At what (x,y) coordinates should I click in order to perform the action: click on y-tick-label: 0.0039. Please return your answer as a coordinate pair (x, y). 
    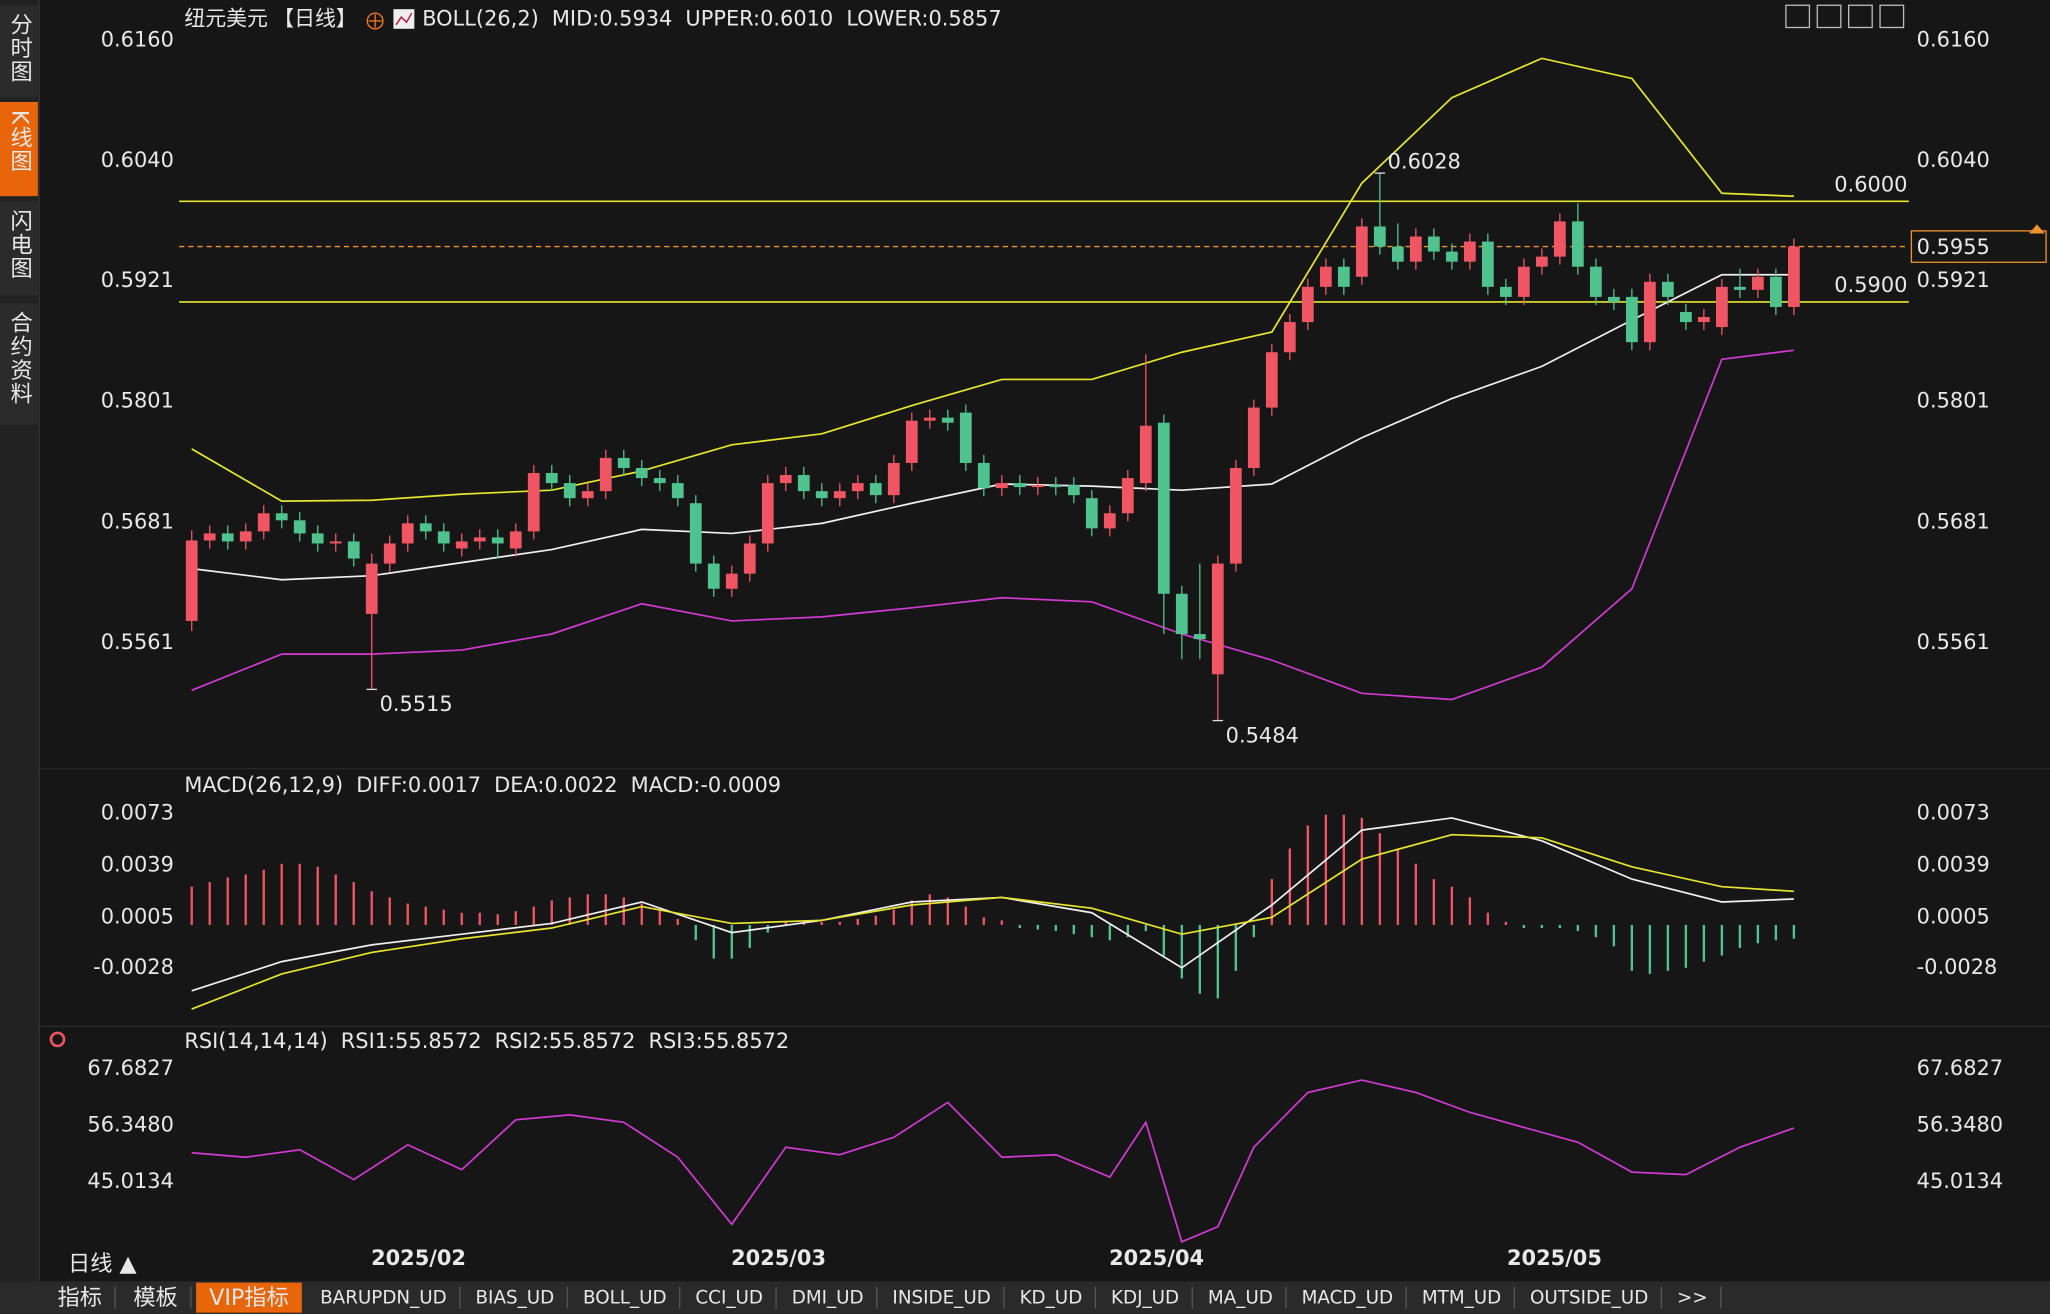
    Looking at the image, I should click on (137, 864).